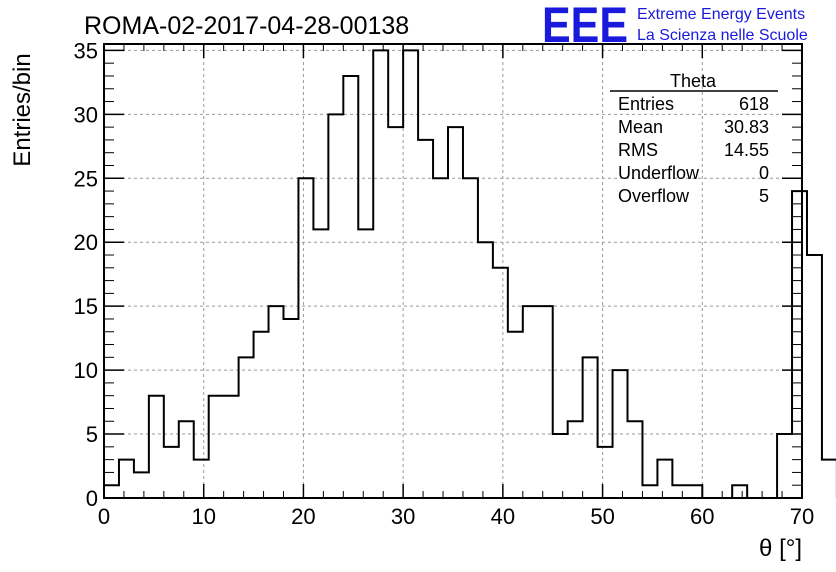 Image resolution: width=836 pixels, height=572 pixels. I want to click on x-axis-label: θ [°], so click(780, 548).